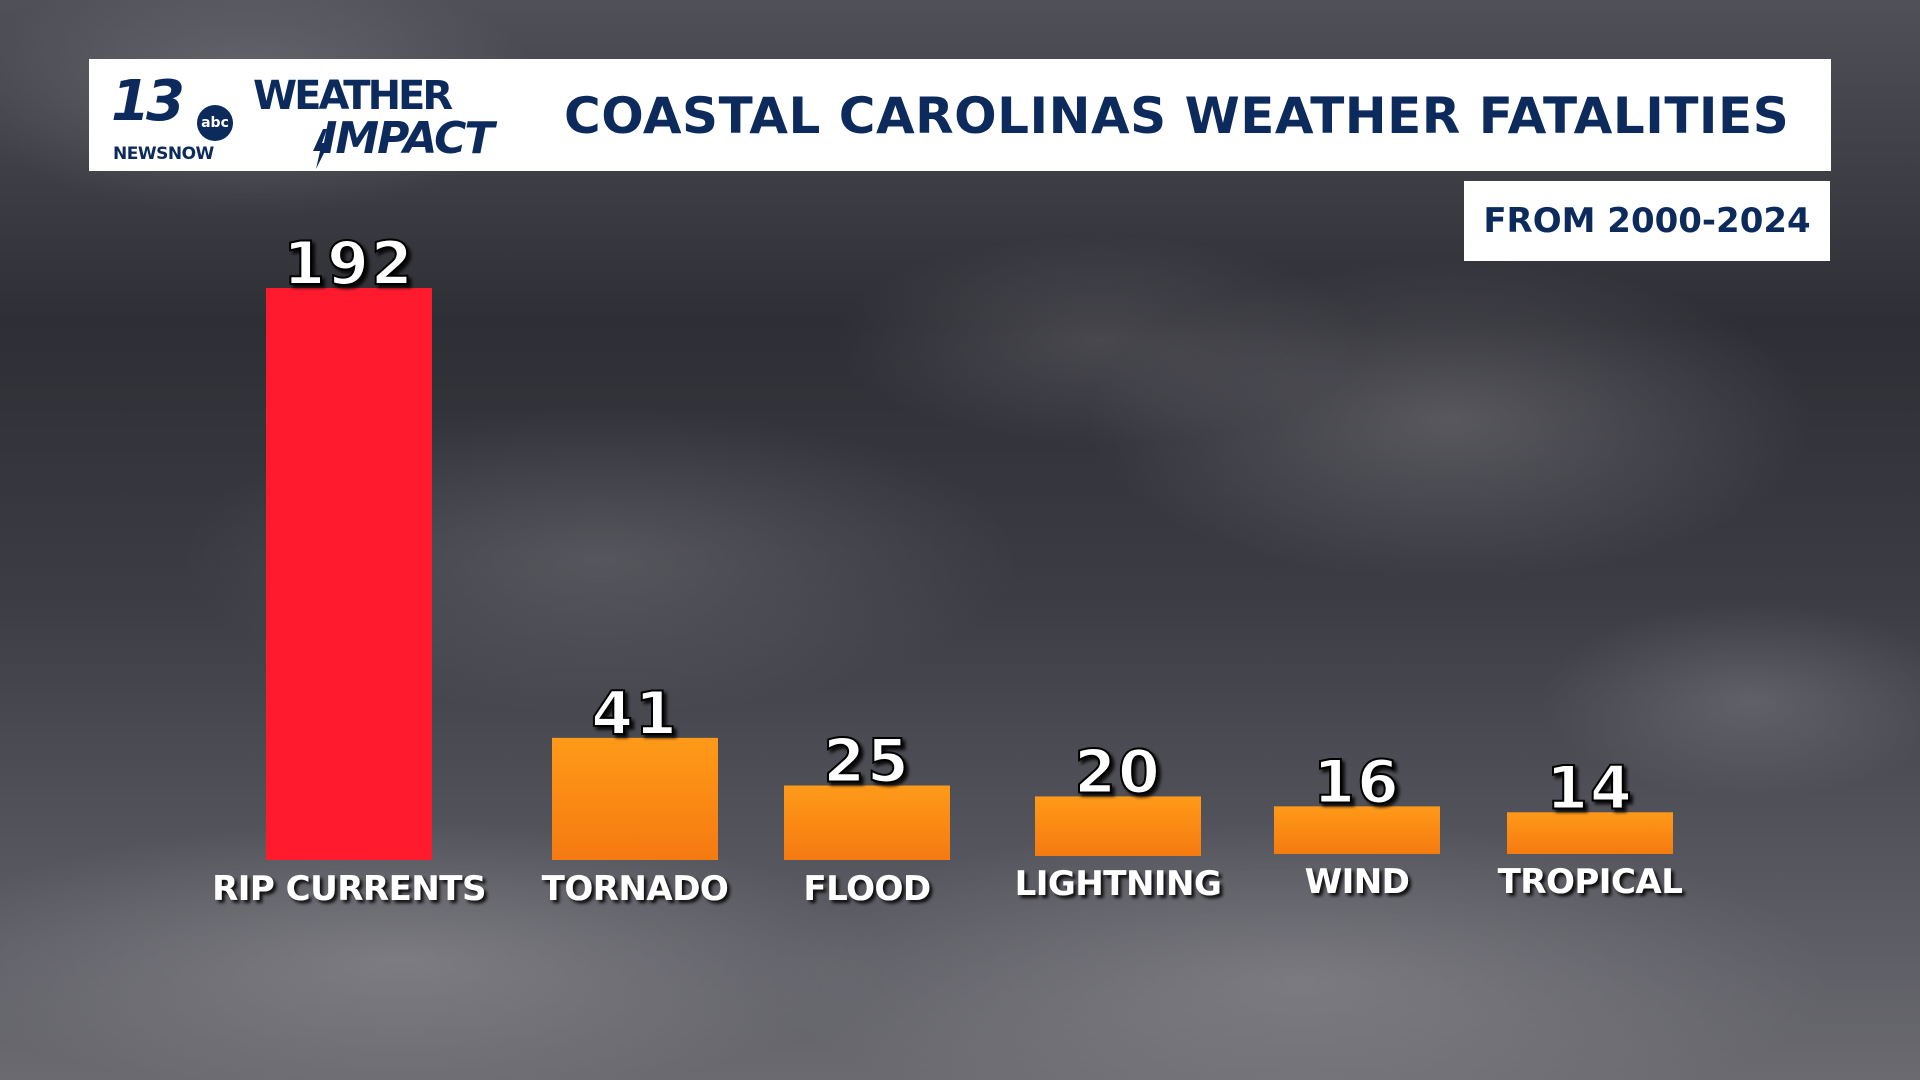 This screenshot has width=1920, height=1080. What do you see at coordinates (867, 822) in the screenshot?
I see `bar-flood` at bounding box center [867, 822].